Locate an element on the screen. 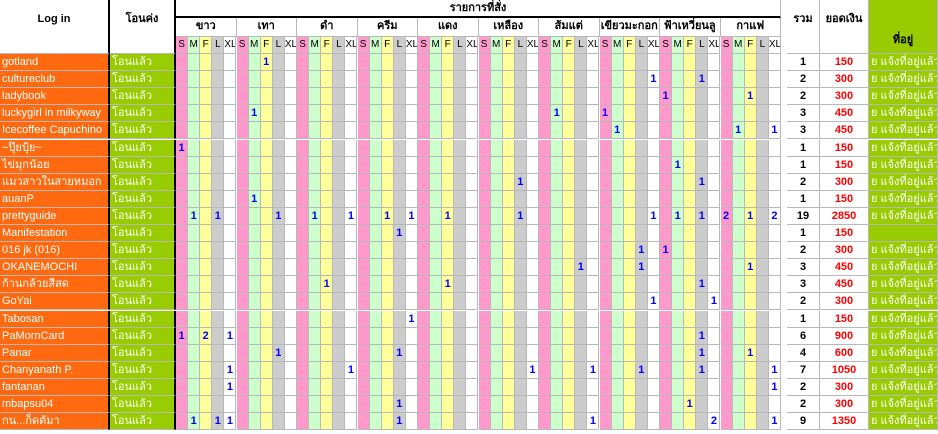  size-header: L is located at coordinates (460, 45).